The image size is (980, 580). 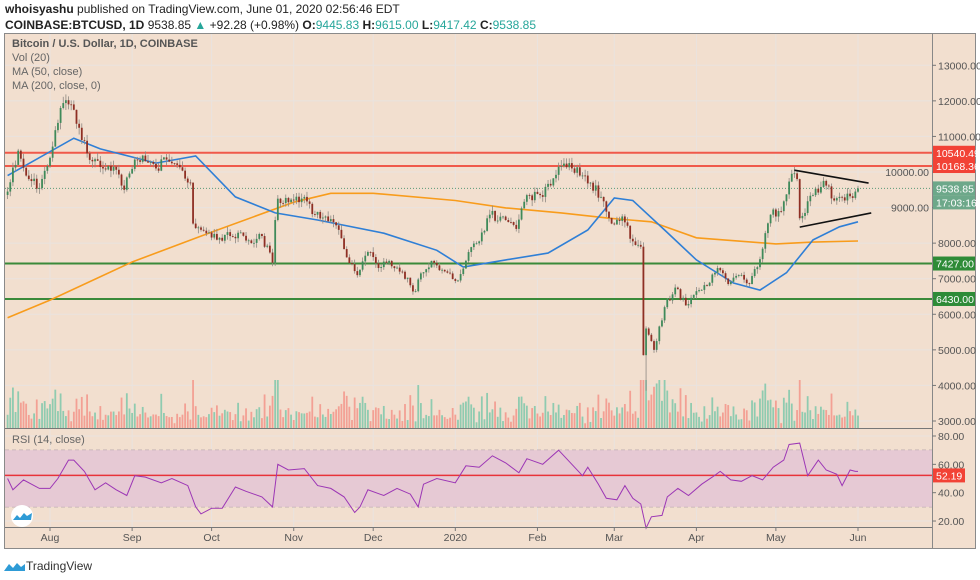 What do you see at coordinates (31, 58) in the screenshot?
I see `legend-volume: Vol (20)` at bounding box center [31, 58].